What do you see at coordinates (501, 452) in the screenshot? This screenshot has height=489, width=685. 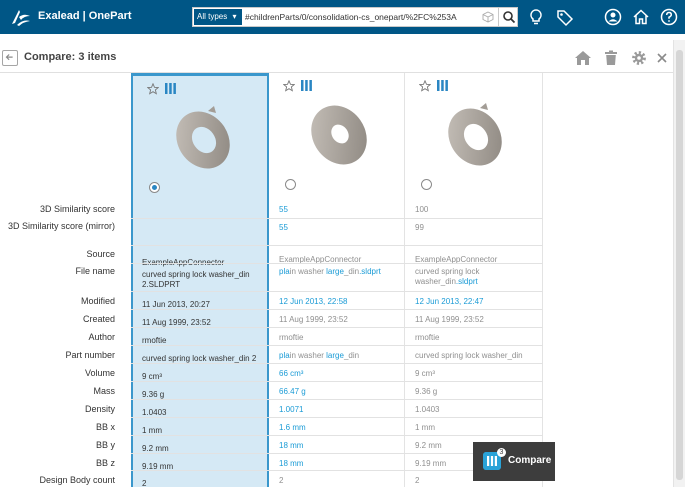 I see `compare-count-badge: 3` at bounding box center [501, 452].